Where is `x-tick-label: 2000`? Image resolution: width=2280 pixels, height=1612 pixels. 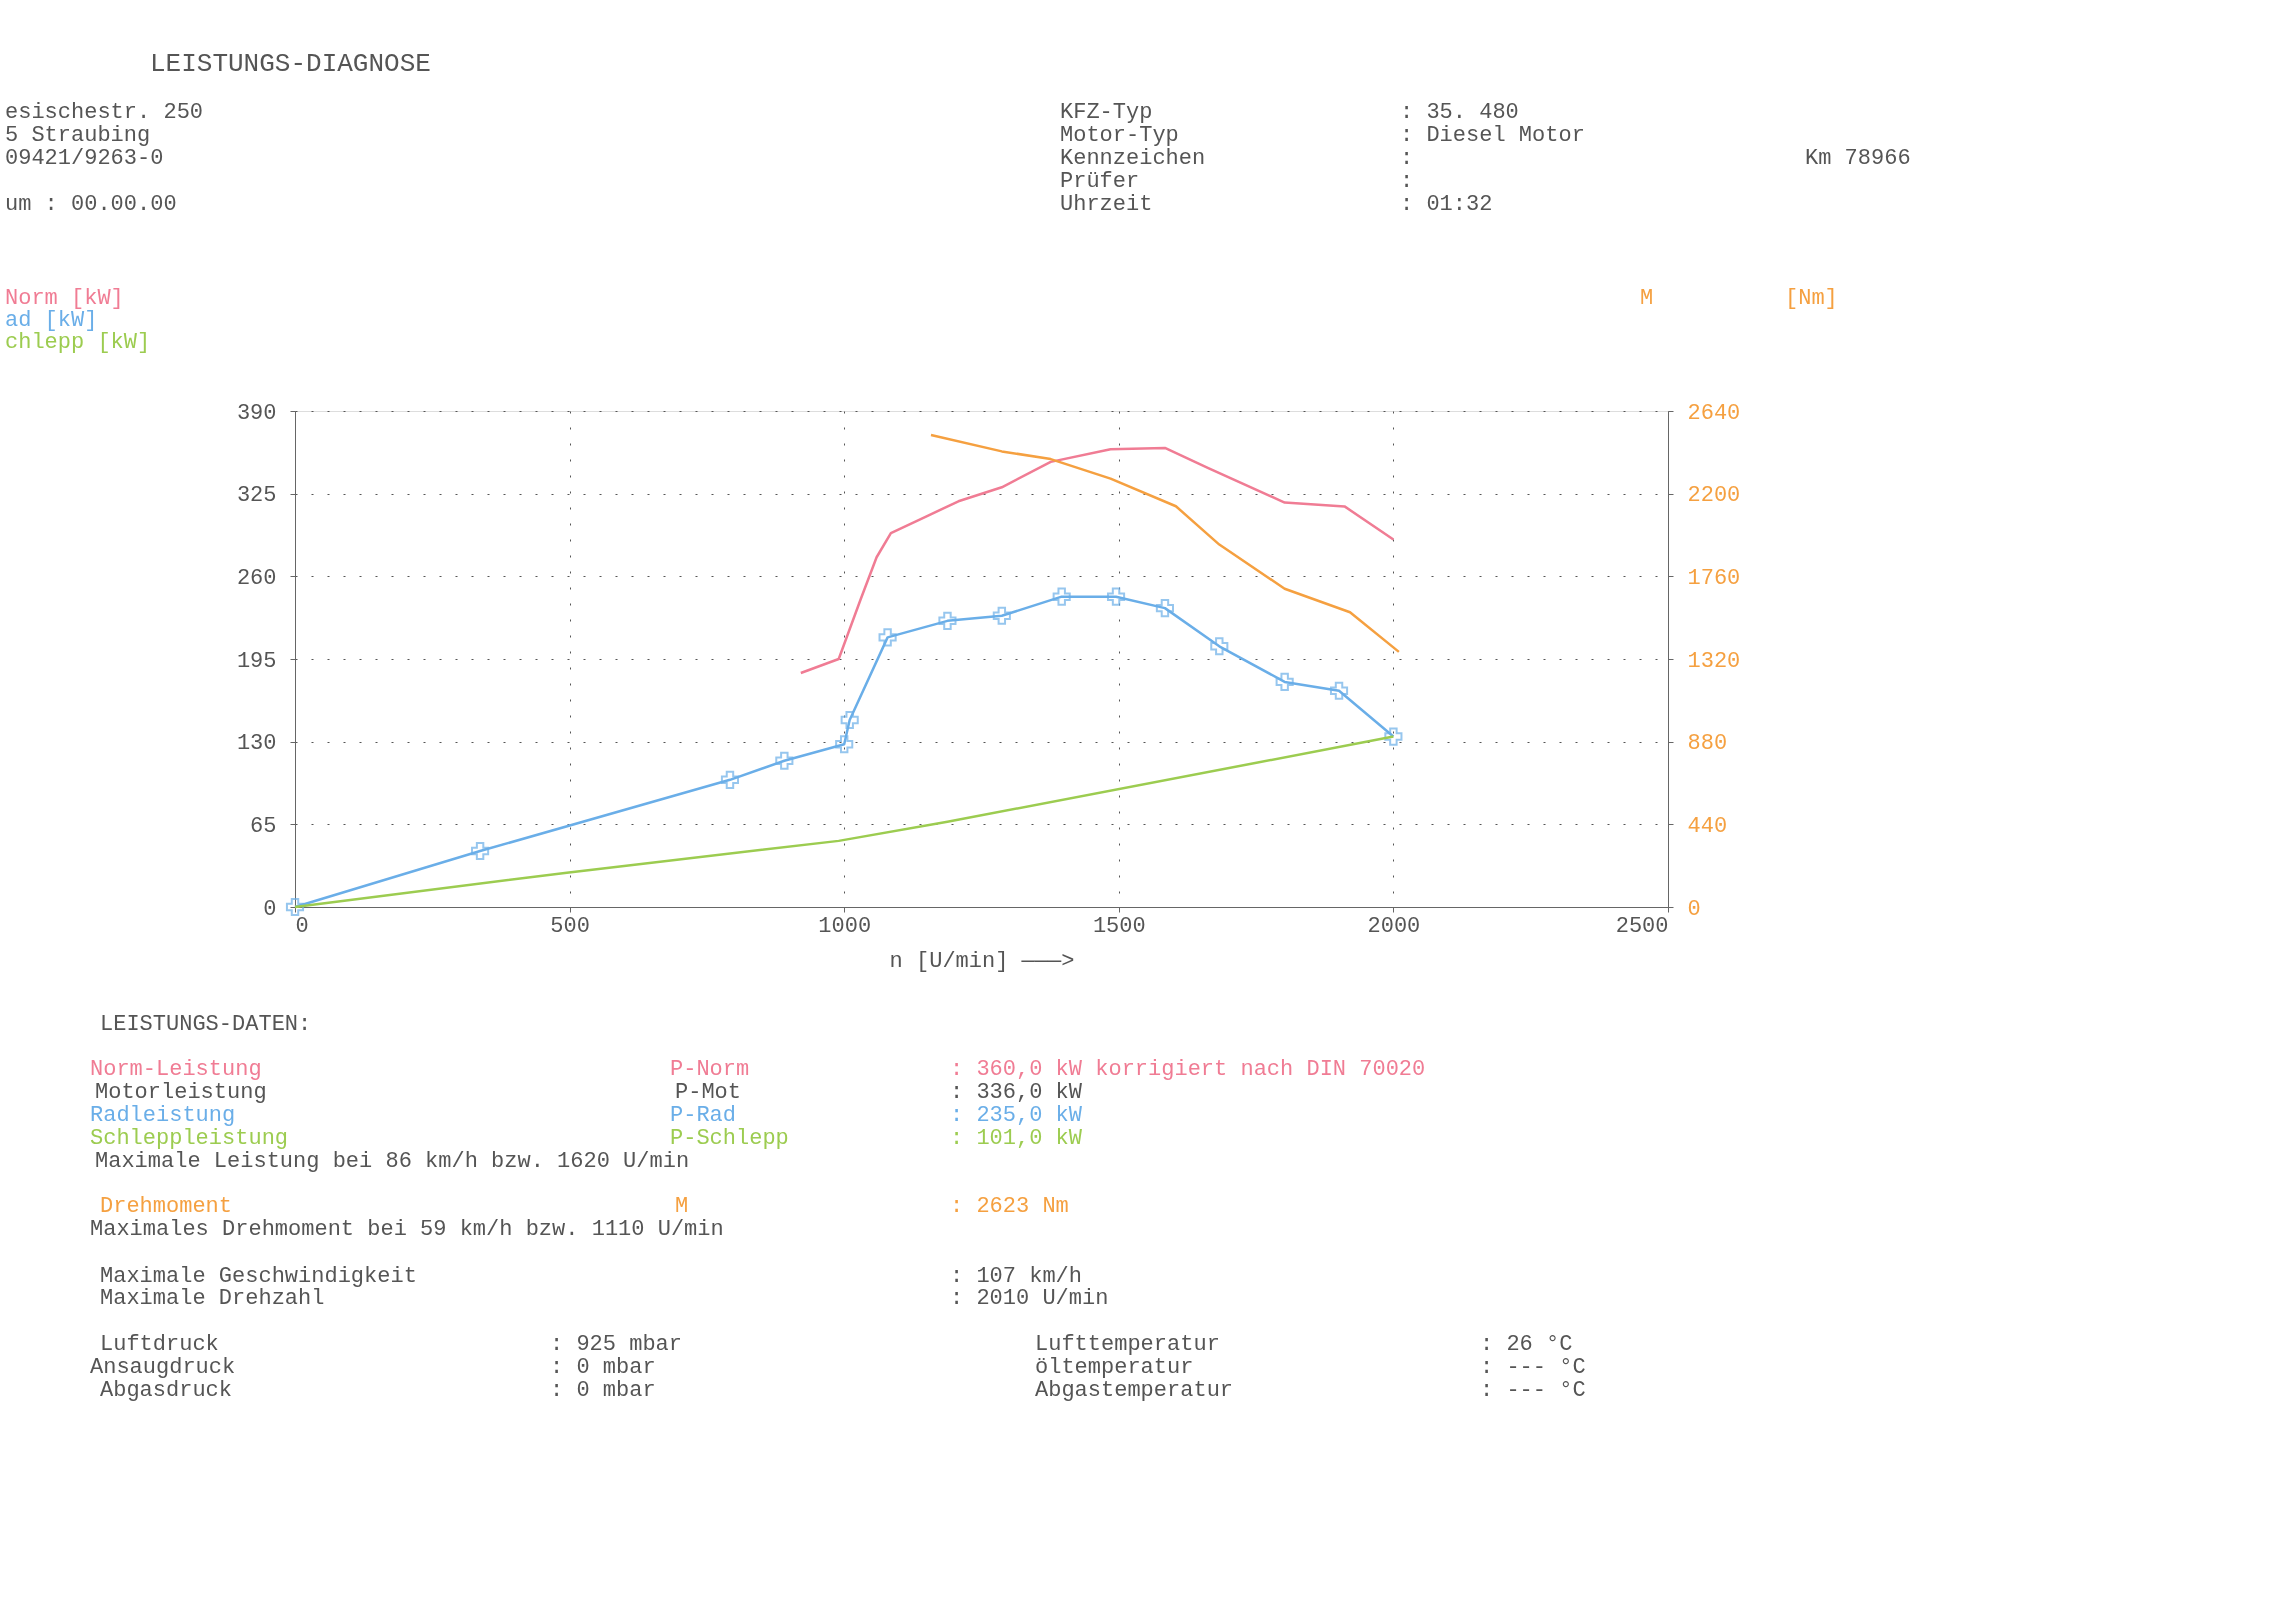
x-tick-label: 2000 is located at coordinates (1394, 926).